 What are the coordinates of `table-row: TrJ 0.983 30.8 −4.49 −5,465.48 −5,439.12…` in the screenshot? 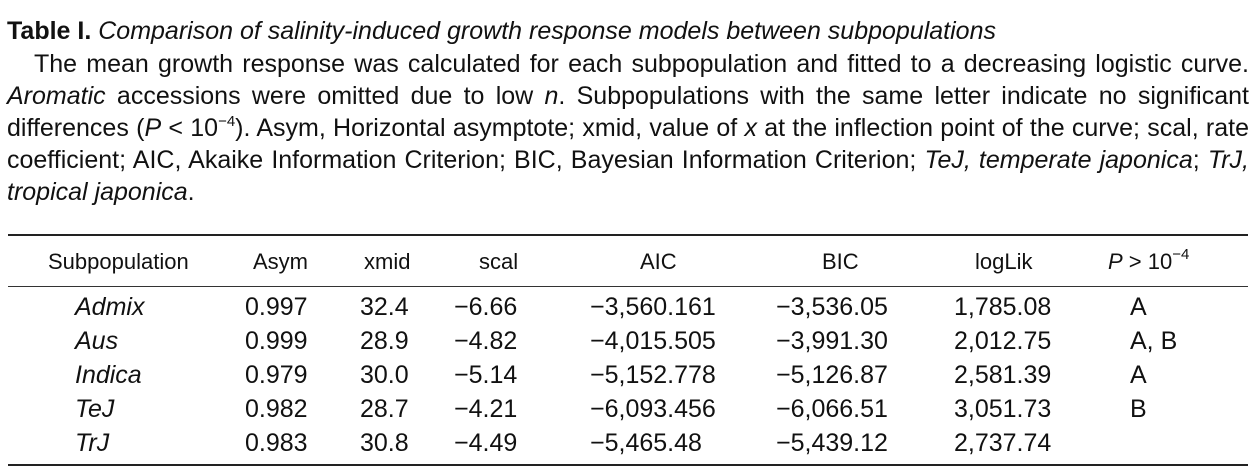 It's located at (628, 443).